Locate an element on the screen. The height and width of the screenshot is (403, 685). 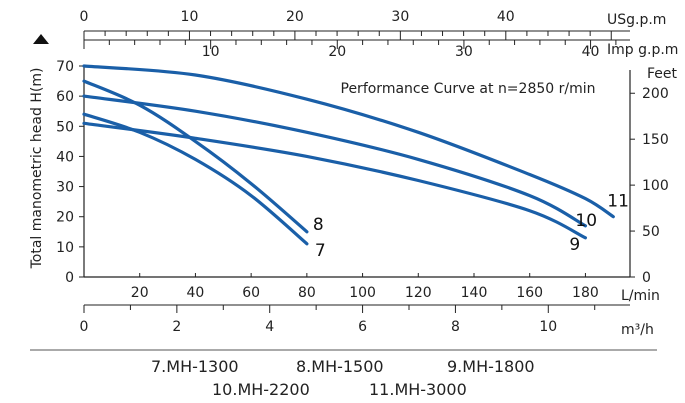
curve-label-9: 9 is located at coordinates (574, 245).